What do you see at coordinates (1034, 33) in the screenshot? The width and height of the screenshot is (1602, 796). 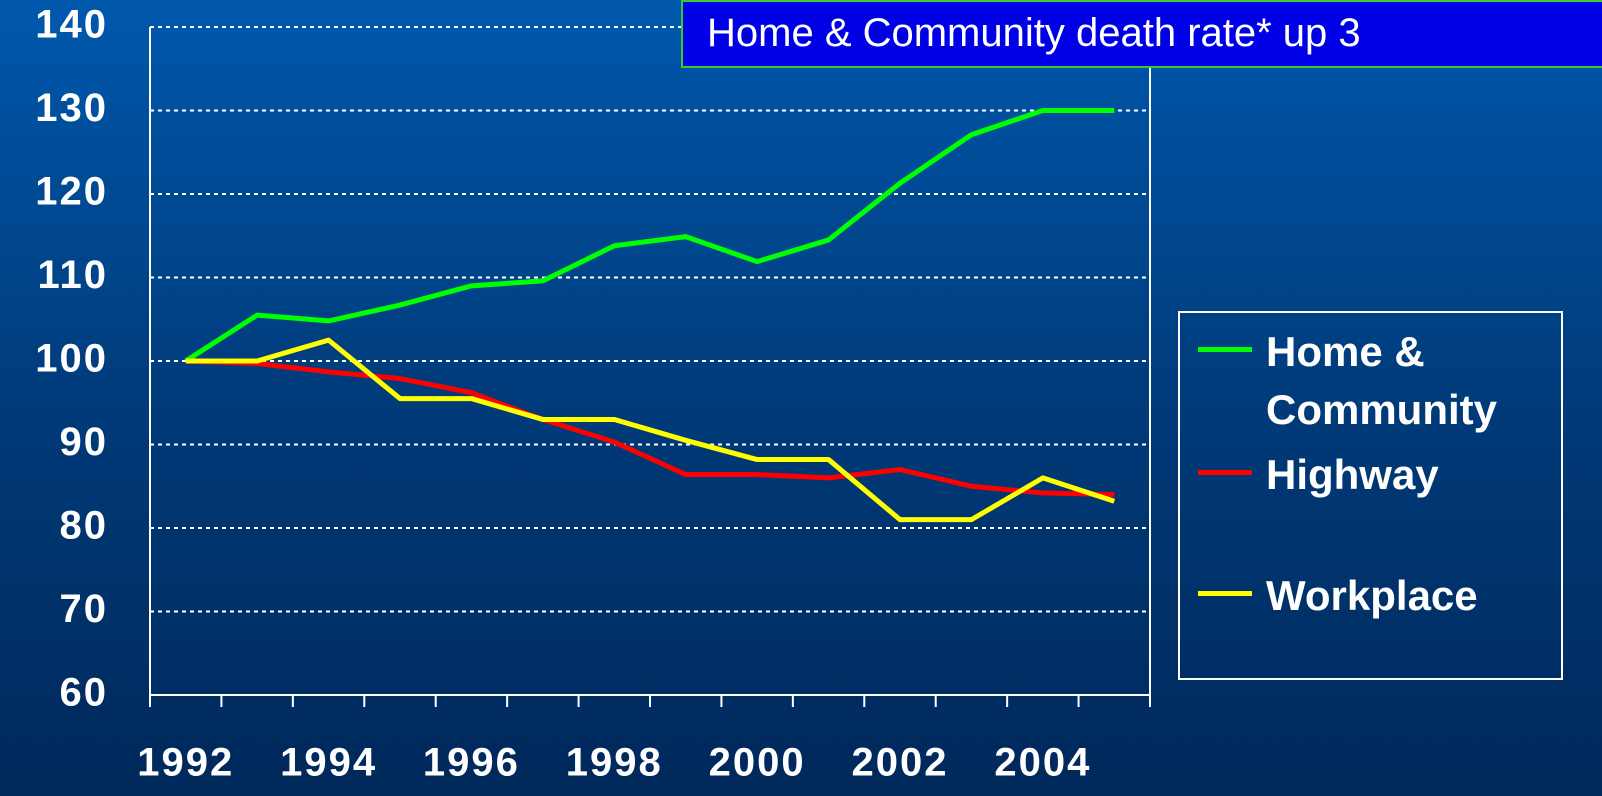 I see `chart-title: Home & Community death rate* up 3` at bounding box center [1034, 33].